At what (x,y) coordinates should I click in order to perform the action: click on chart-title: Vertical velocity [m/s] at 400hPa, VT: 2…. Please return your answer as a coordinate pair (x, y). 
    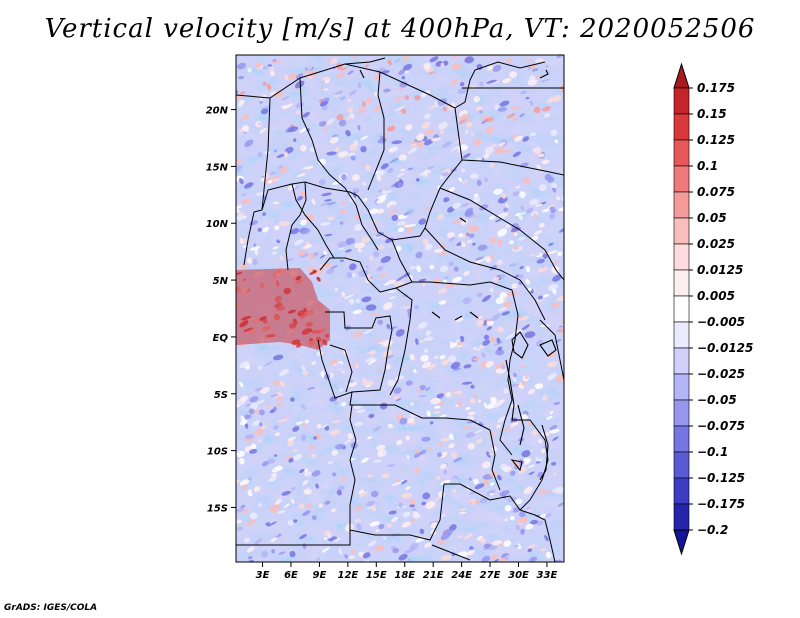
    Looking at the image, I should click on (400, 29).